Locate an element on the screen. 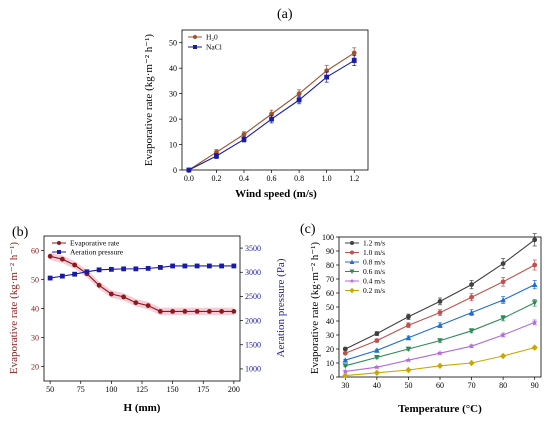 This screenshot has width=550, height=422. series-c-4-legend-label: 0.4 m/s is located at coordinates (374, 281).